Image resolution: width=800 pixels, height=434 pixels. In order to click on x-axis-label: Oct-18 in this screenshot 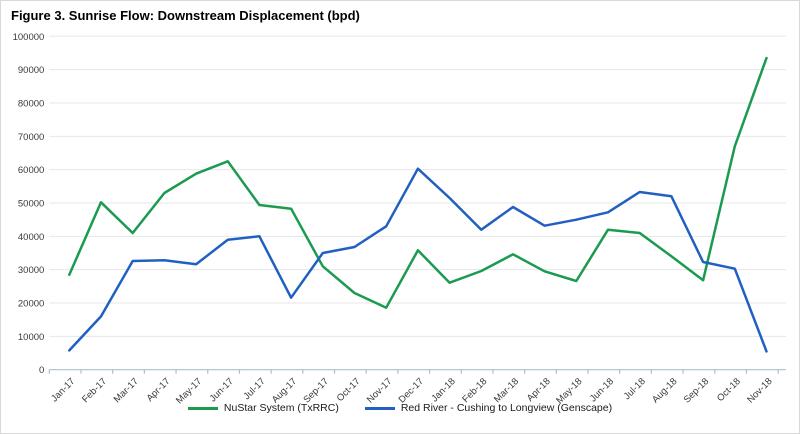, I will do `click(729, 390)`.